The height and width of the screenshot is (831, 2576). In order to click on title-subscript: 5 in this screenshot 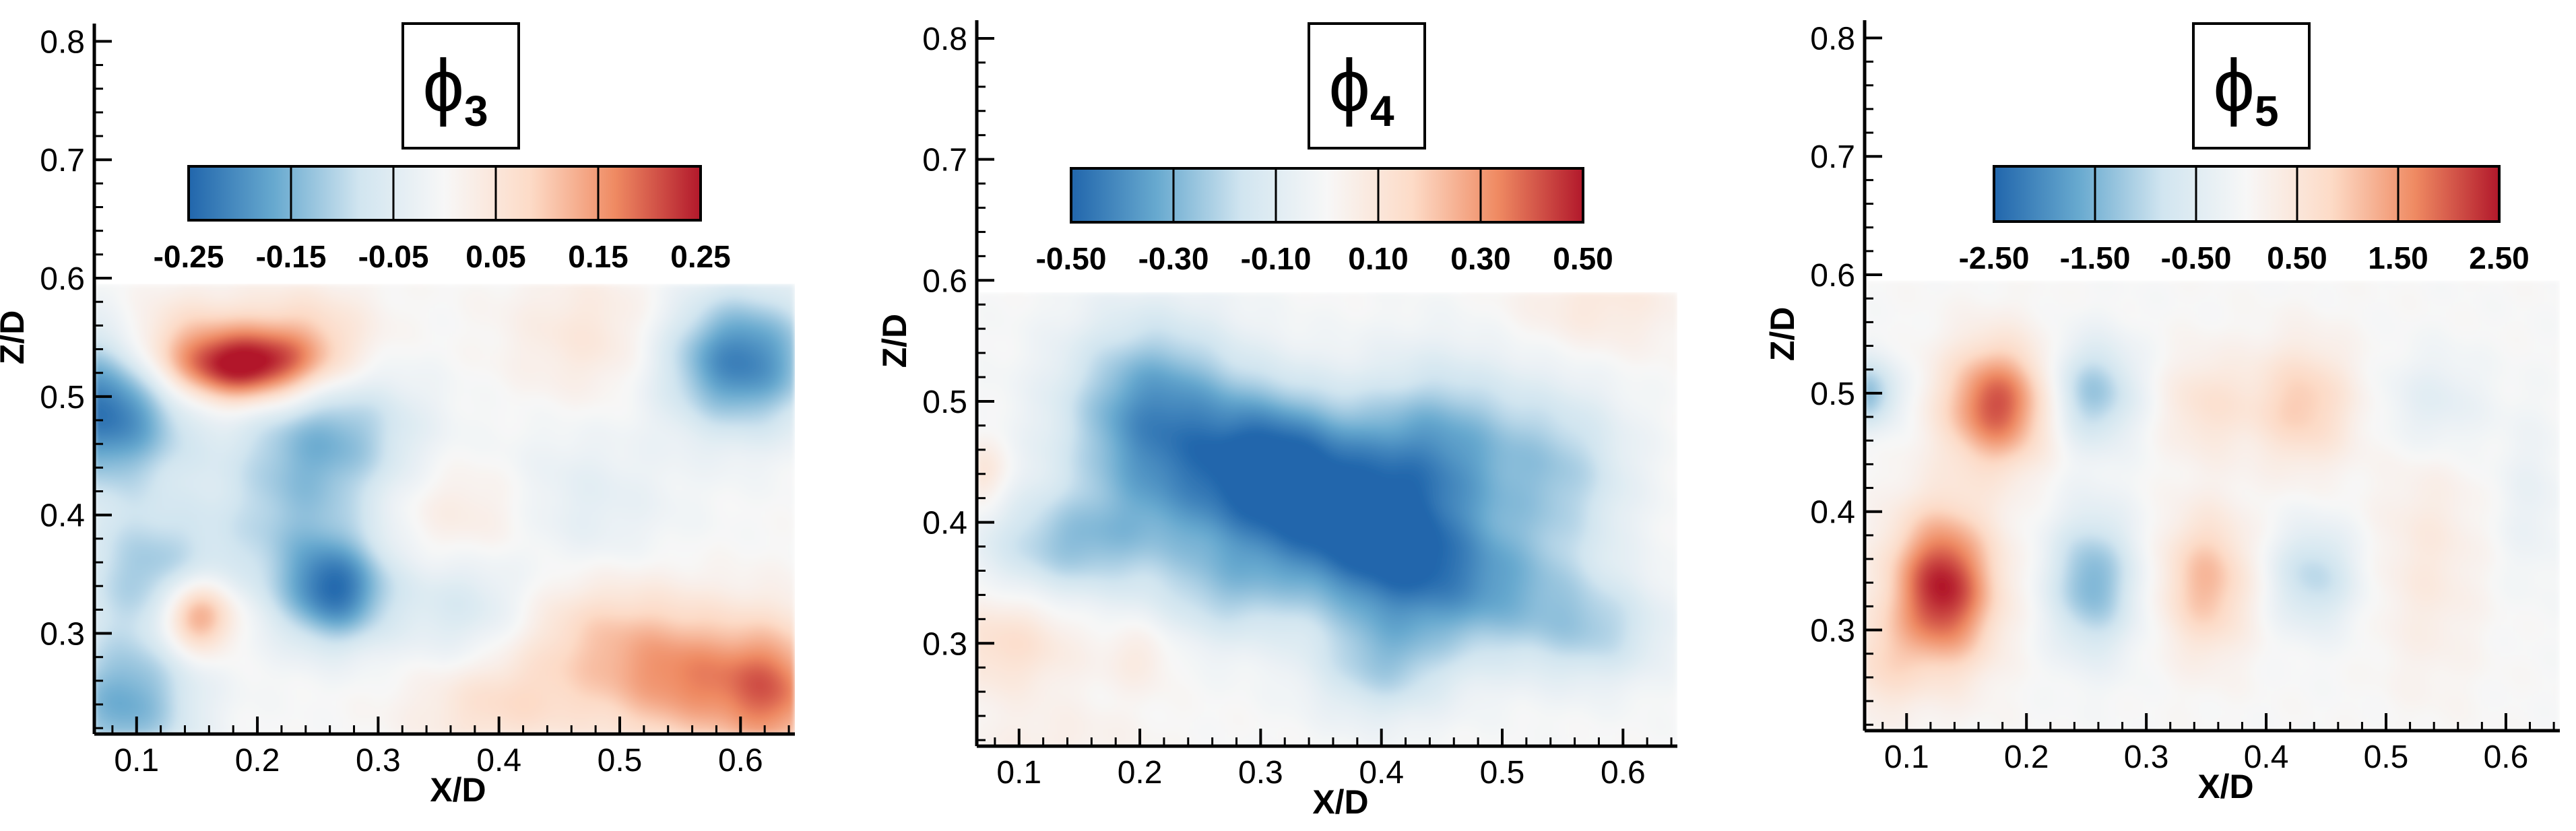, I will do `click(2267, 111)`.